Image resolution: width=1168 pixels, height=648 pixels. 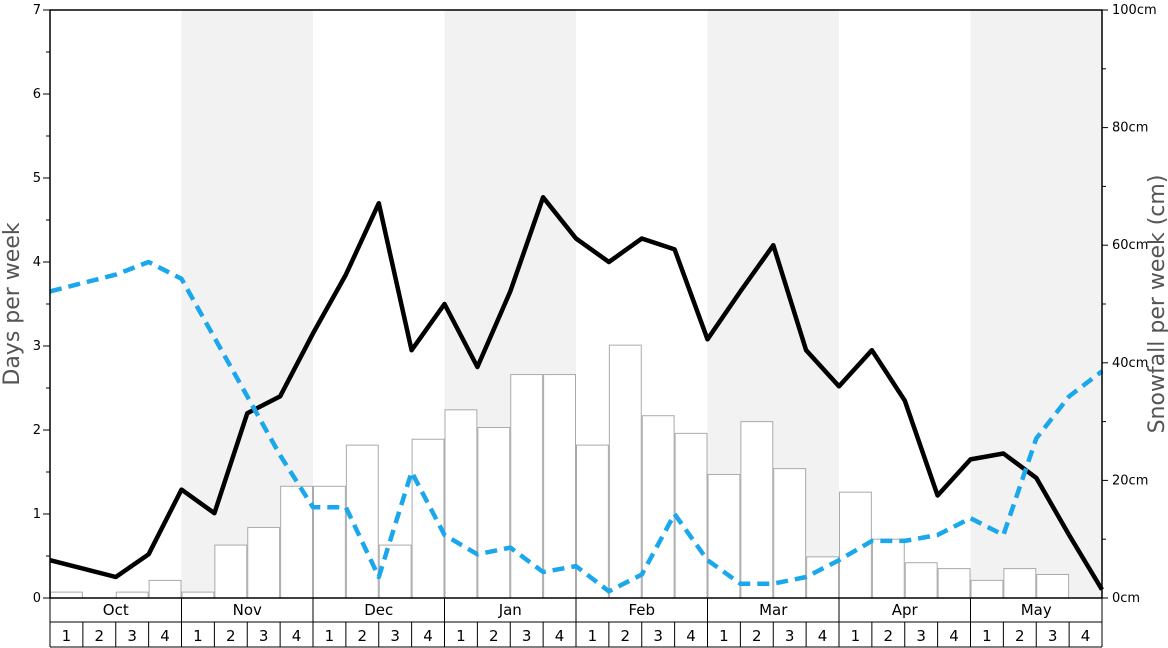 I want to click on y-axis-title: Days per week, so click(x=12, y=303).